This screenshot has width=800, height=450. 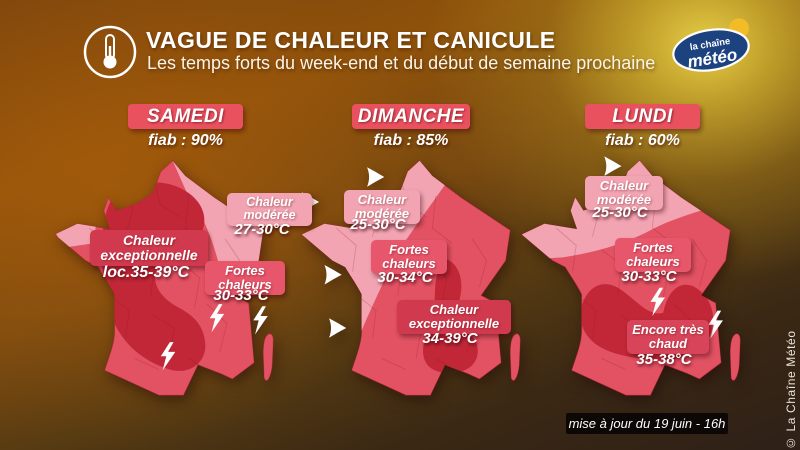 I want to click on page-title: VAGUE DE CHALEUR ET CANICULE, so click(x=351, y=40).